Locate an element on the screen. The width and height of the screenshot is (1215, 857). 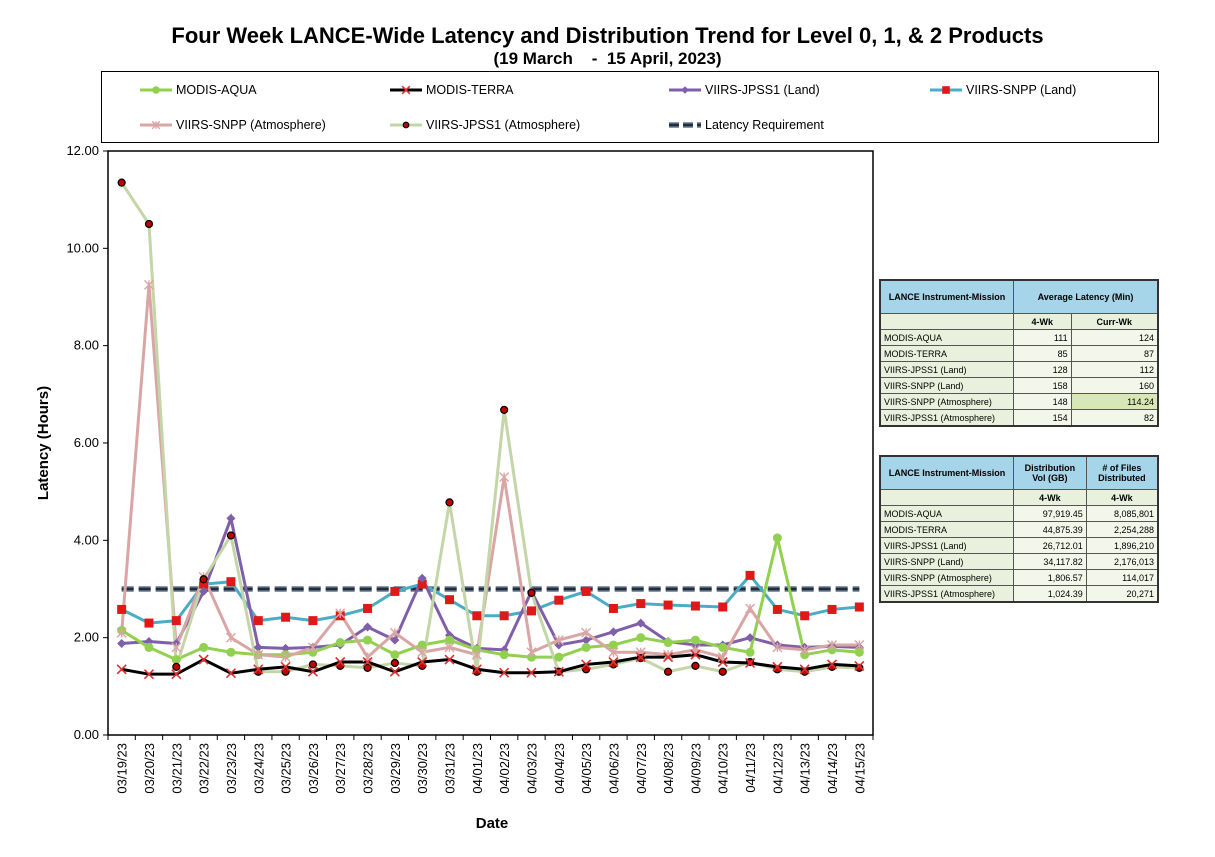
x-tick-label: 03/30/23 is located at coordinates (422, 768).